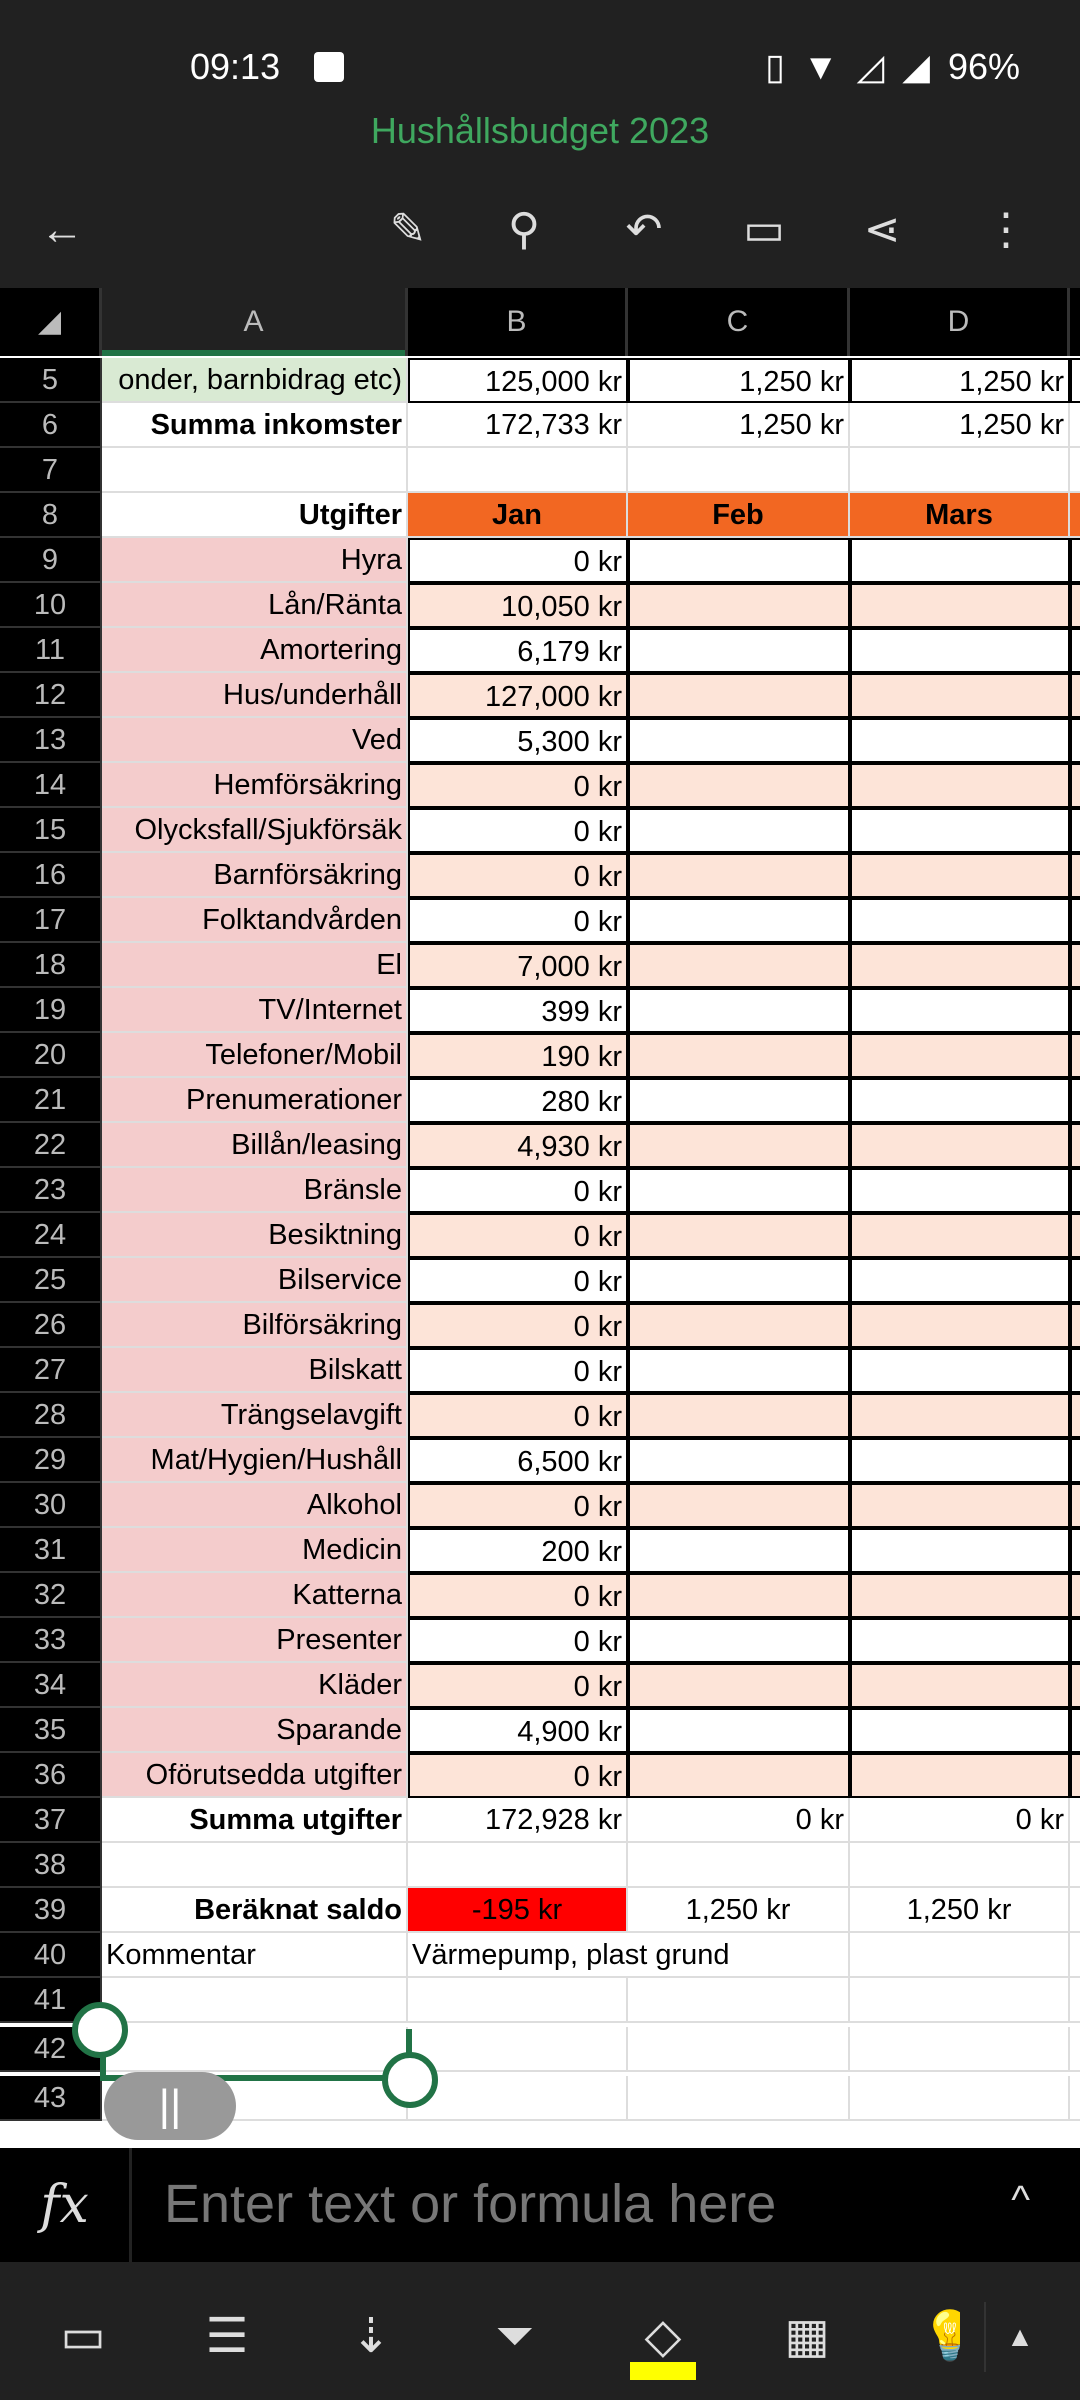 This screenshot has height=2400, width=1080. What do you see at coordinates (255, 1145) in the screenshot?
I see `cell-a: Billån/leasing` at bounding box center [255, 1145].